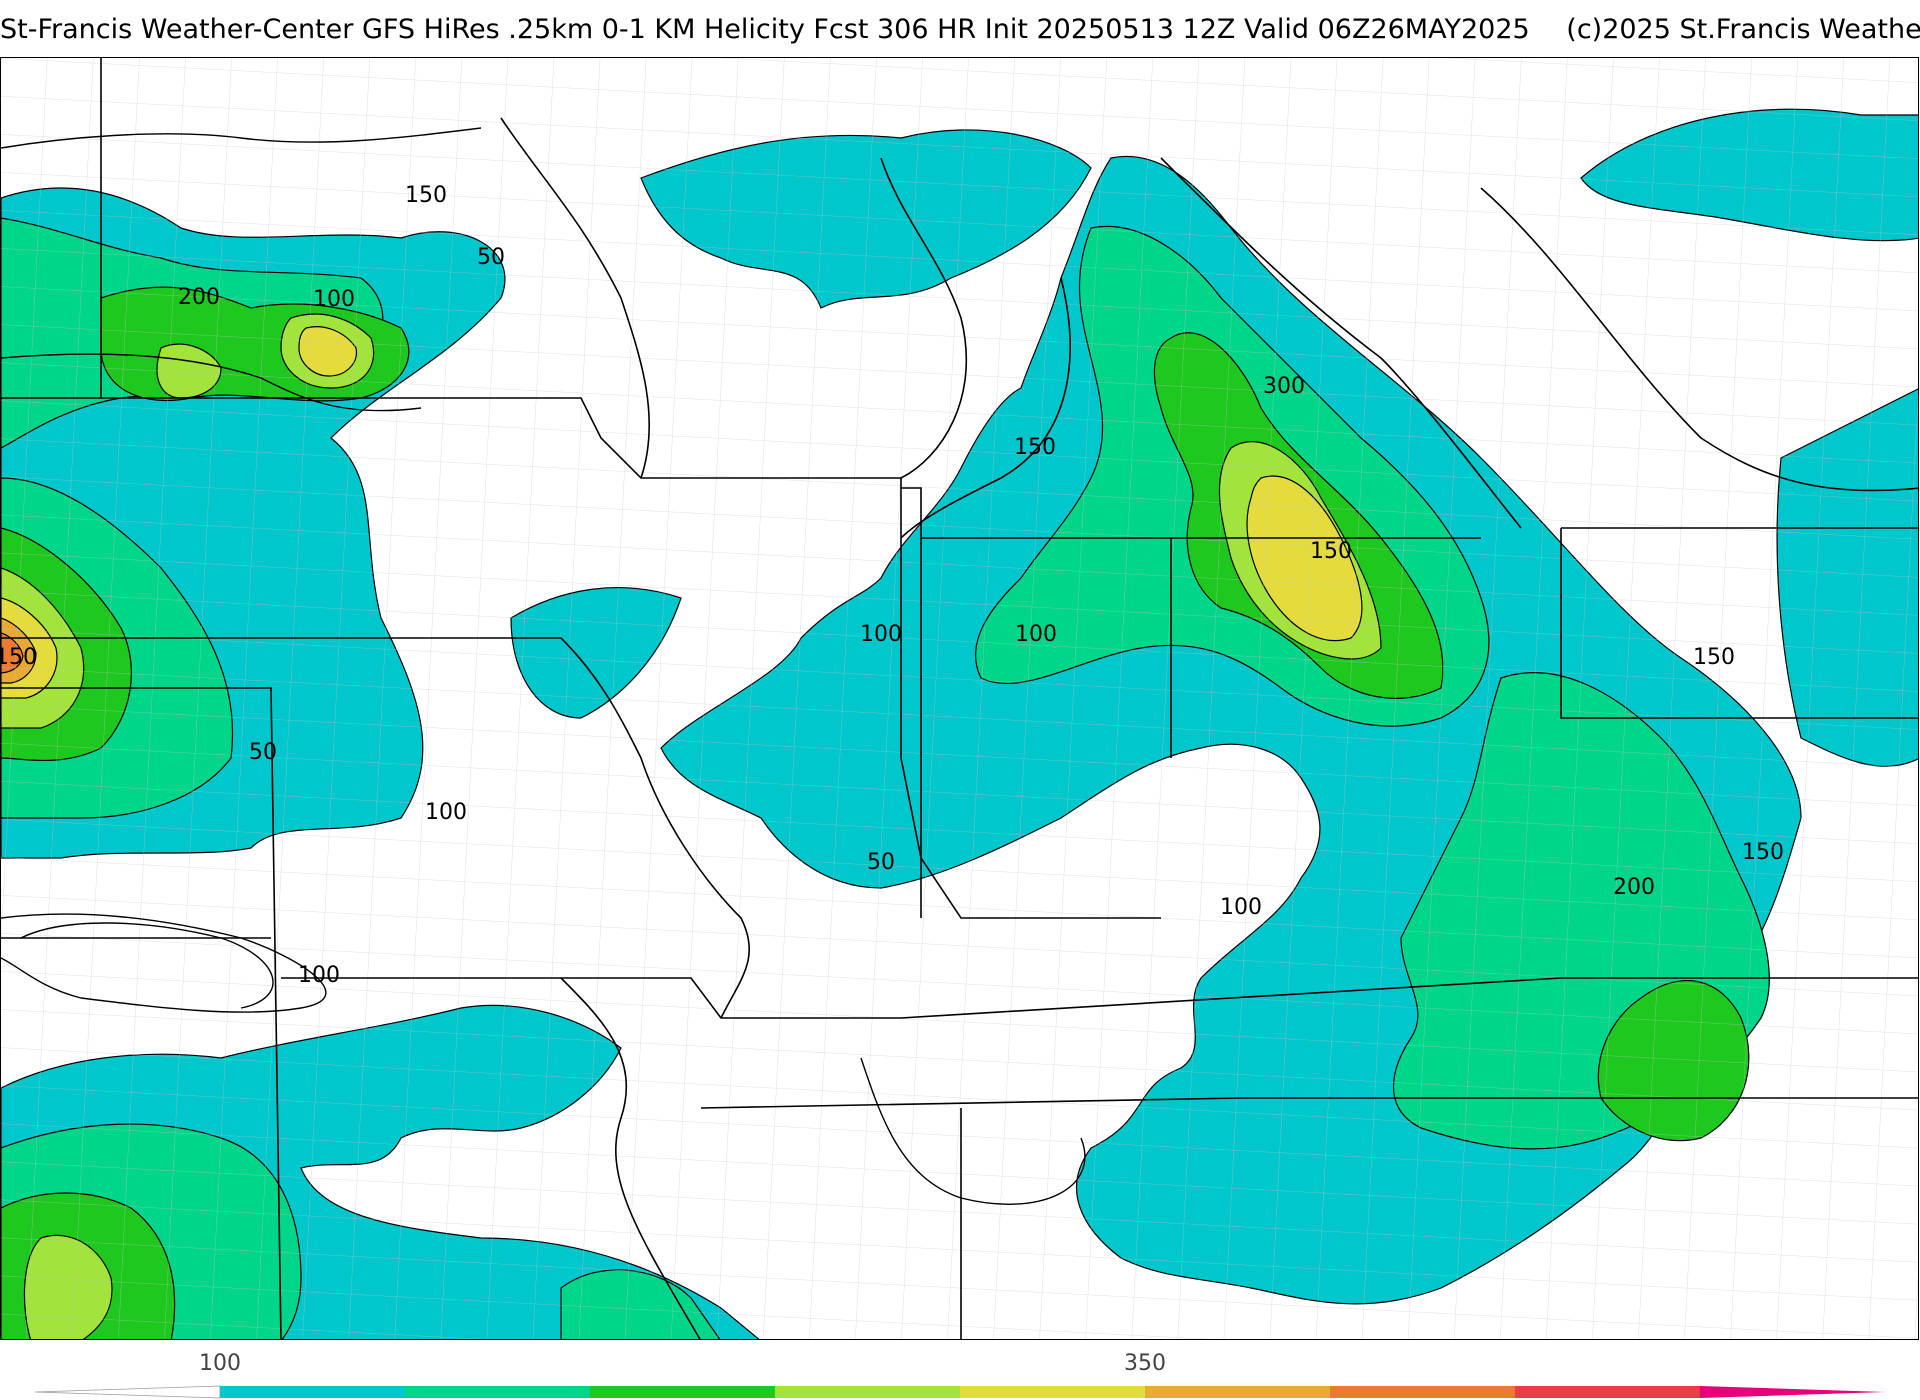  Describe the element at coordinates (682, 1363) in the screenshot. I see `colorbar-ticks: 100 350` at that location.